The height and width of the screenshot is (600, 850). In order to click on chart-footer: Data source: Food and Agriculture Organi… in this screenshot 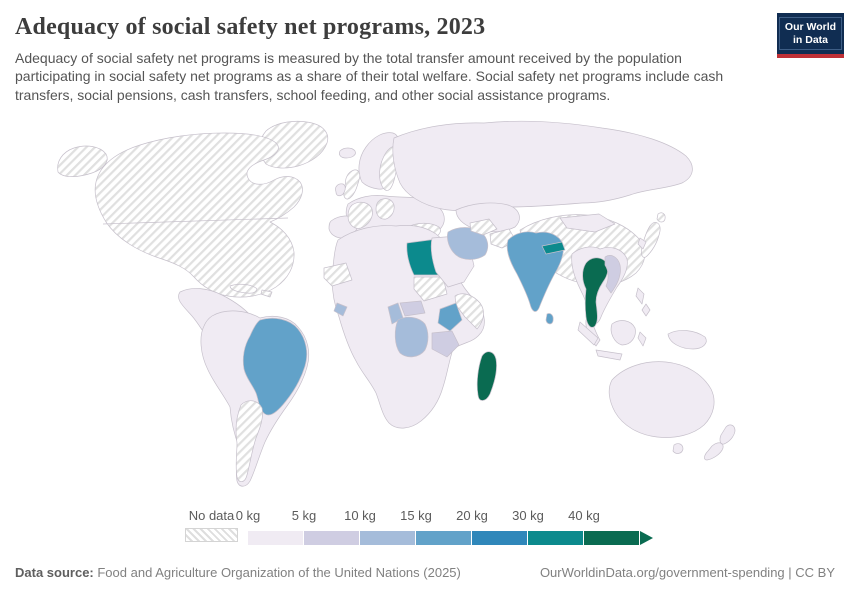, I will do `click(425, 572)`.